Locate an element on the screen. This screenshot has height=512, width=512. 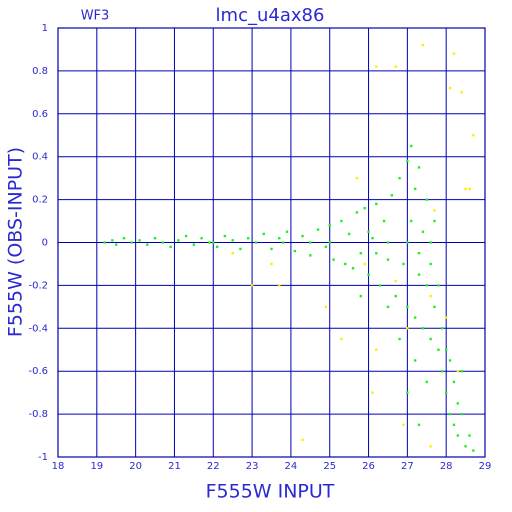
x-tick-label: 23 is located at coordinates (252, 466).